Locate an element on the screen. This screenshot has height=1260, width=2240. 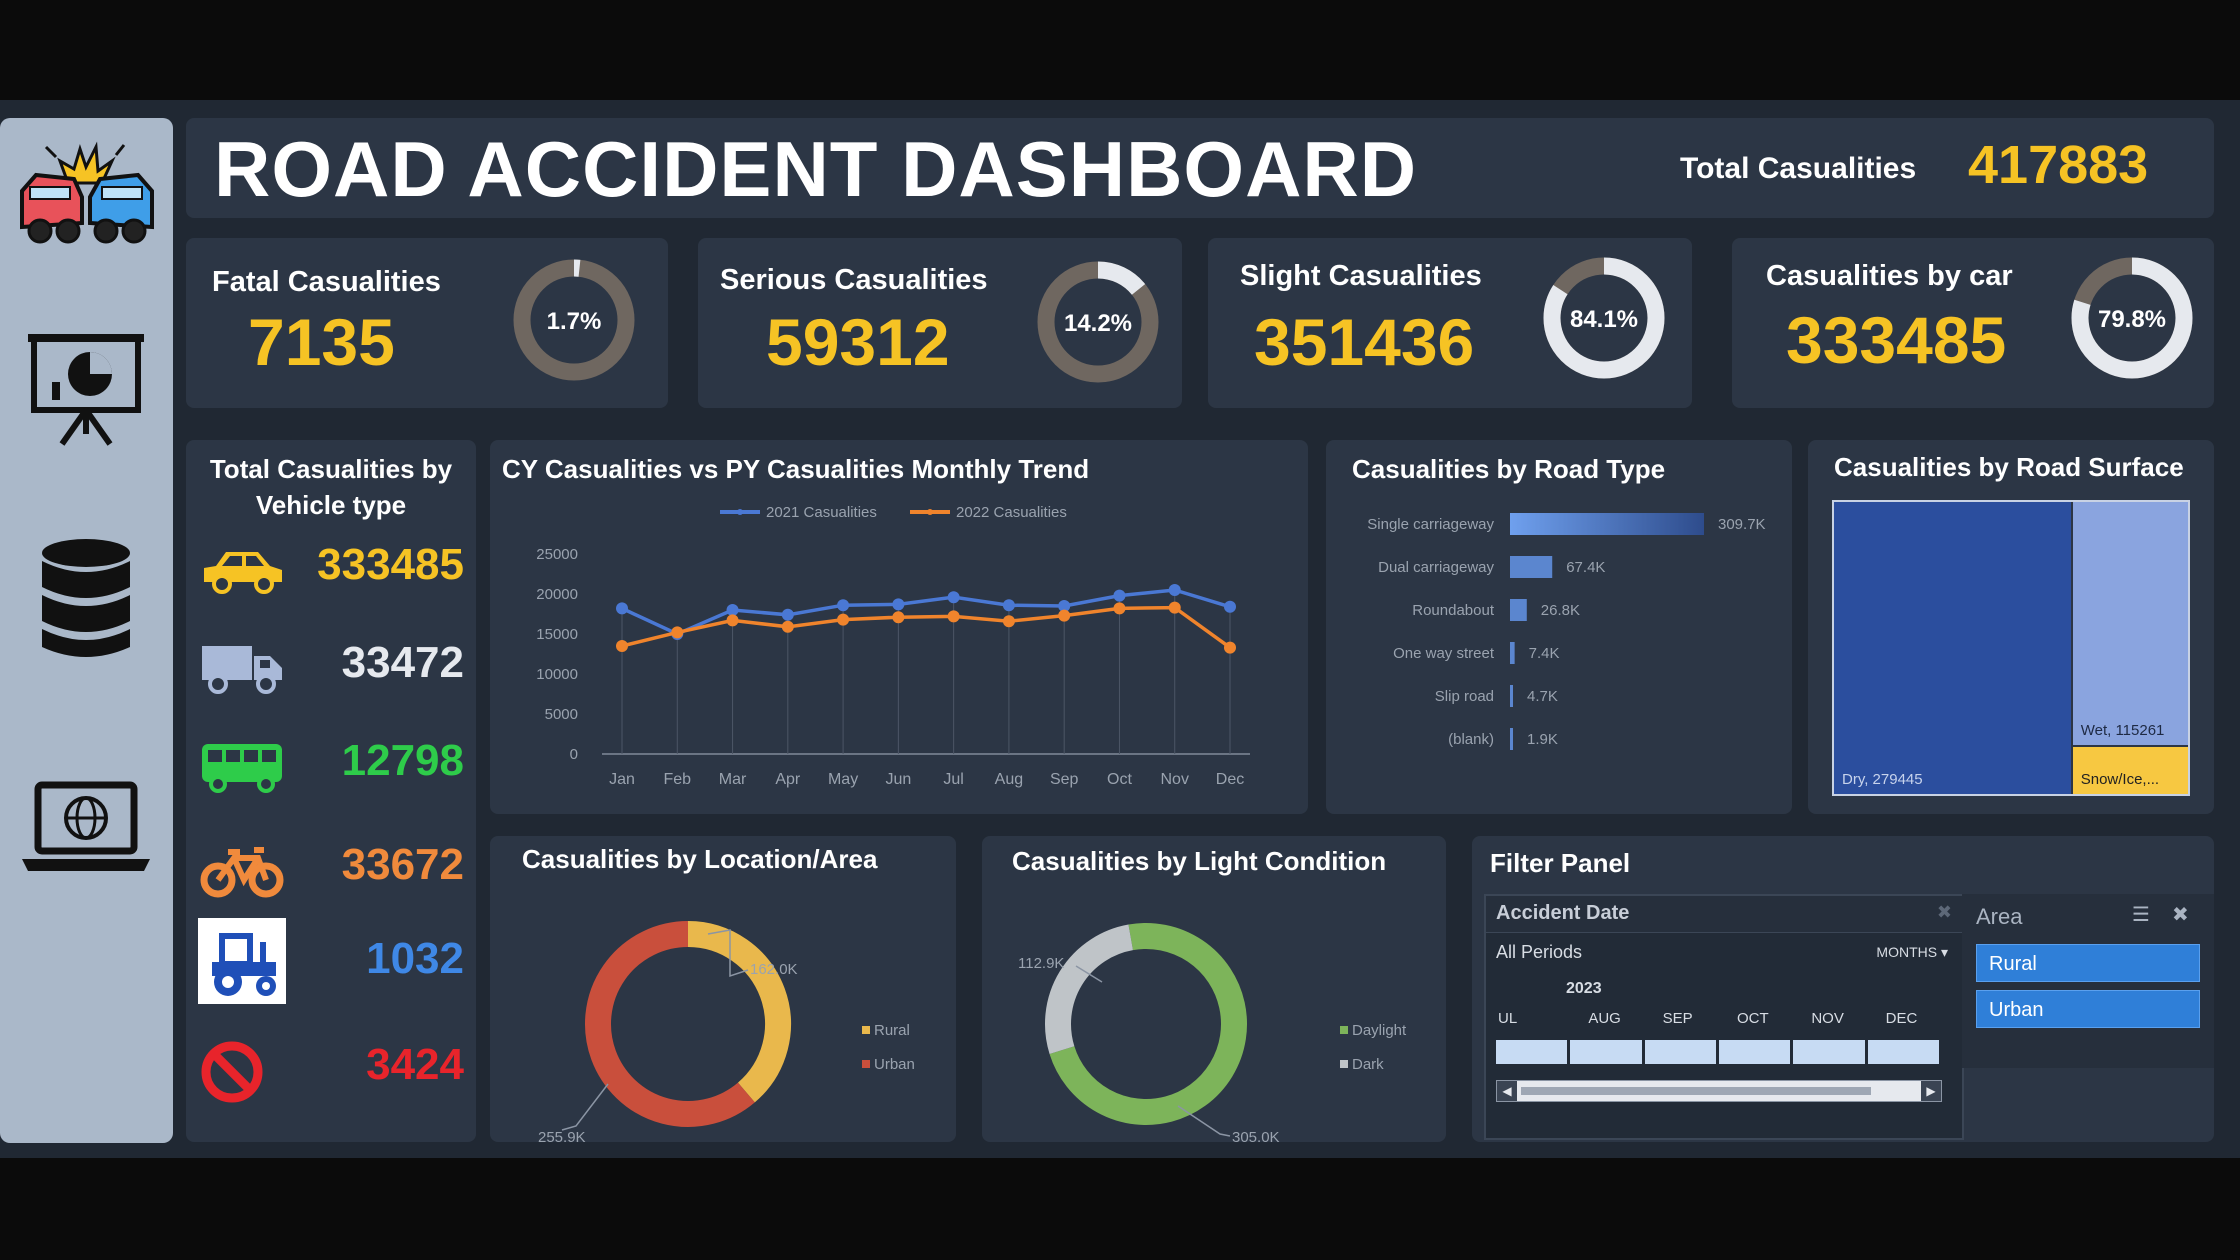
kpi-ring: 84.1% is located at coordinates (1604, 318).